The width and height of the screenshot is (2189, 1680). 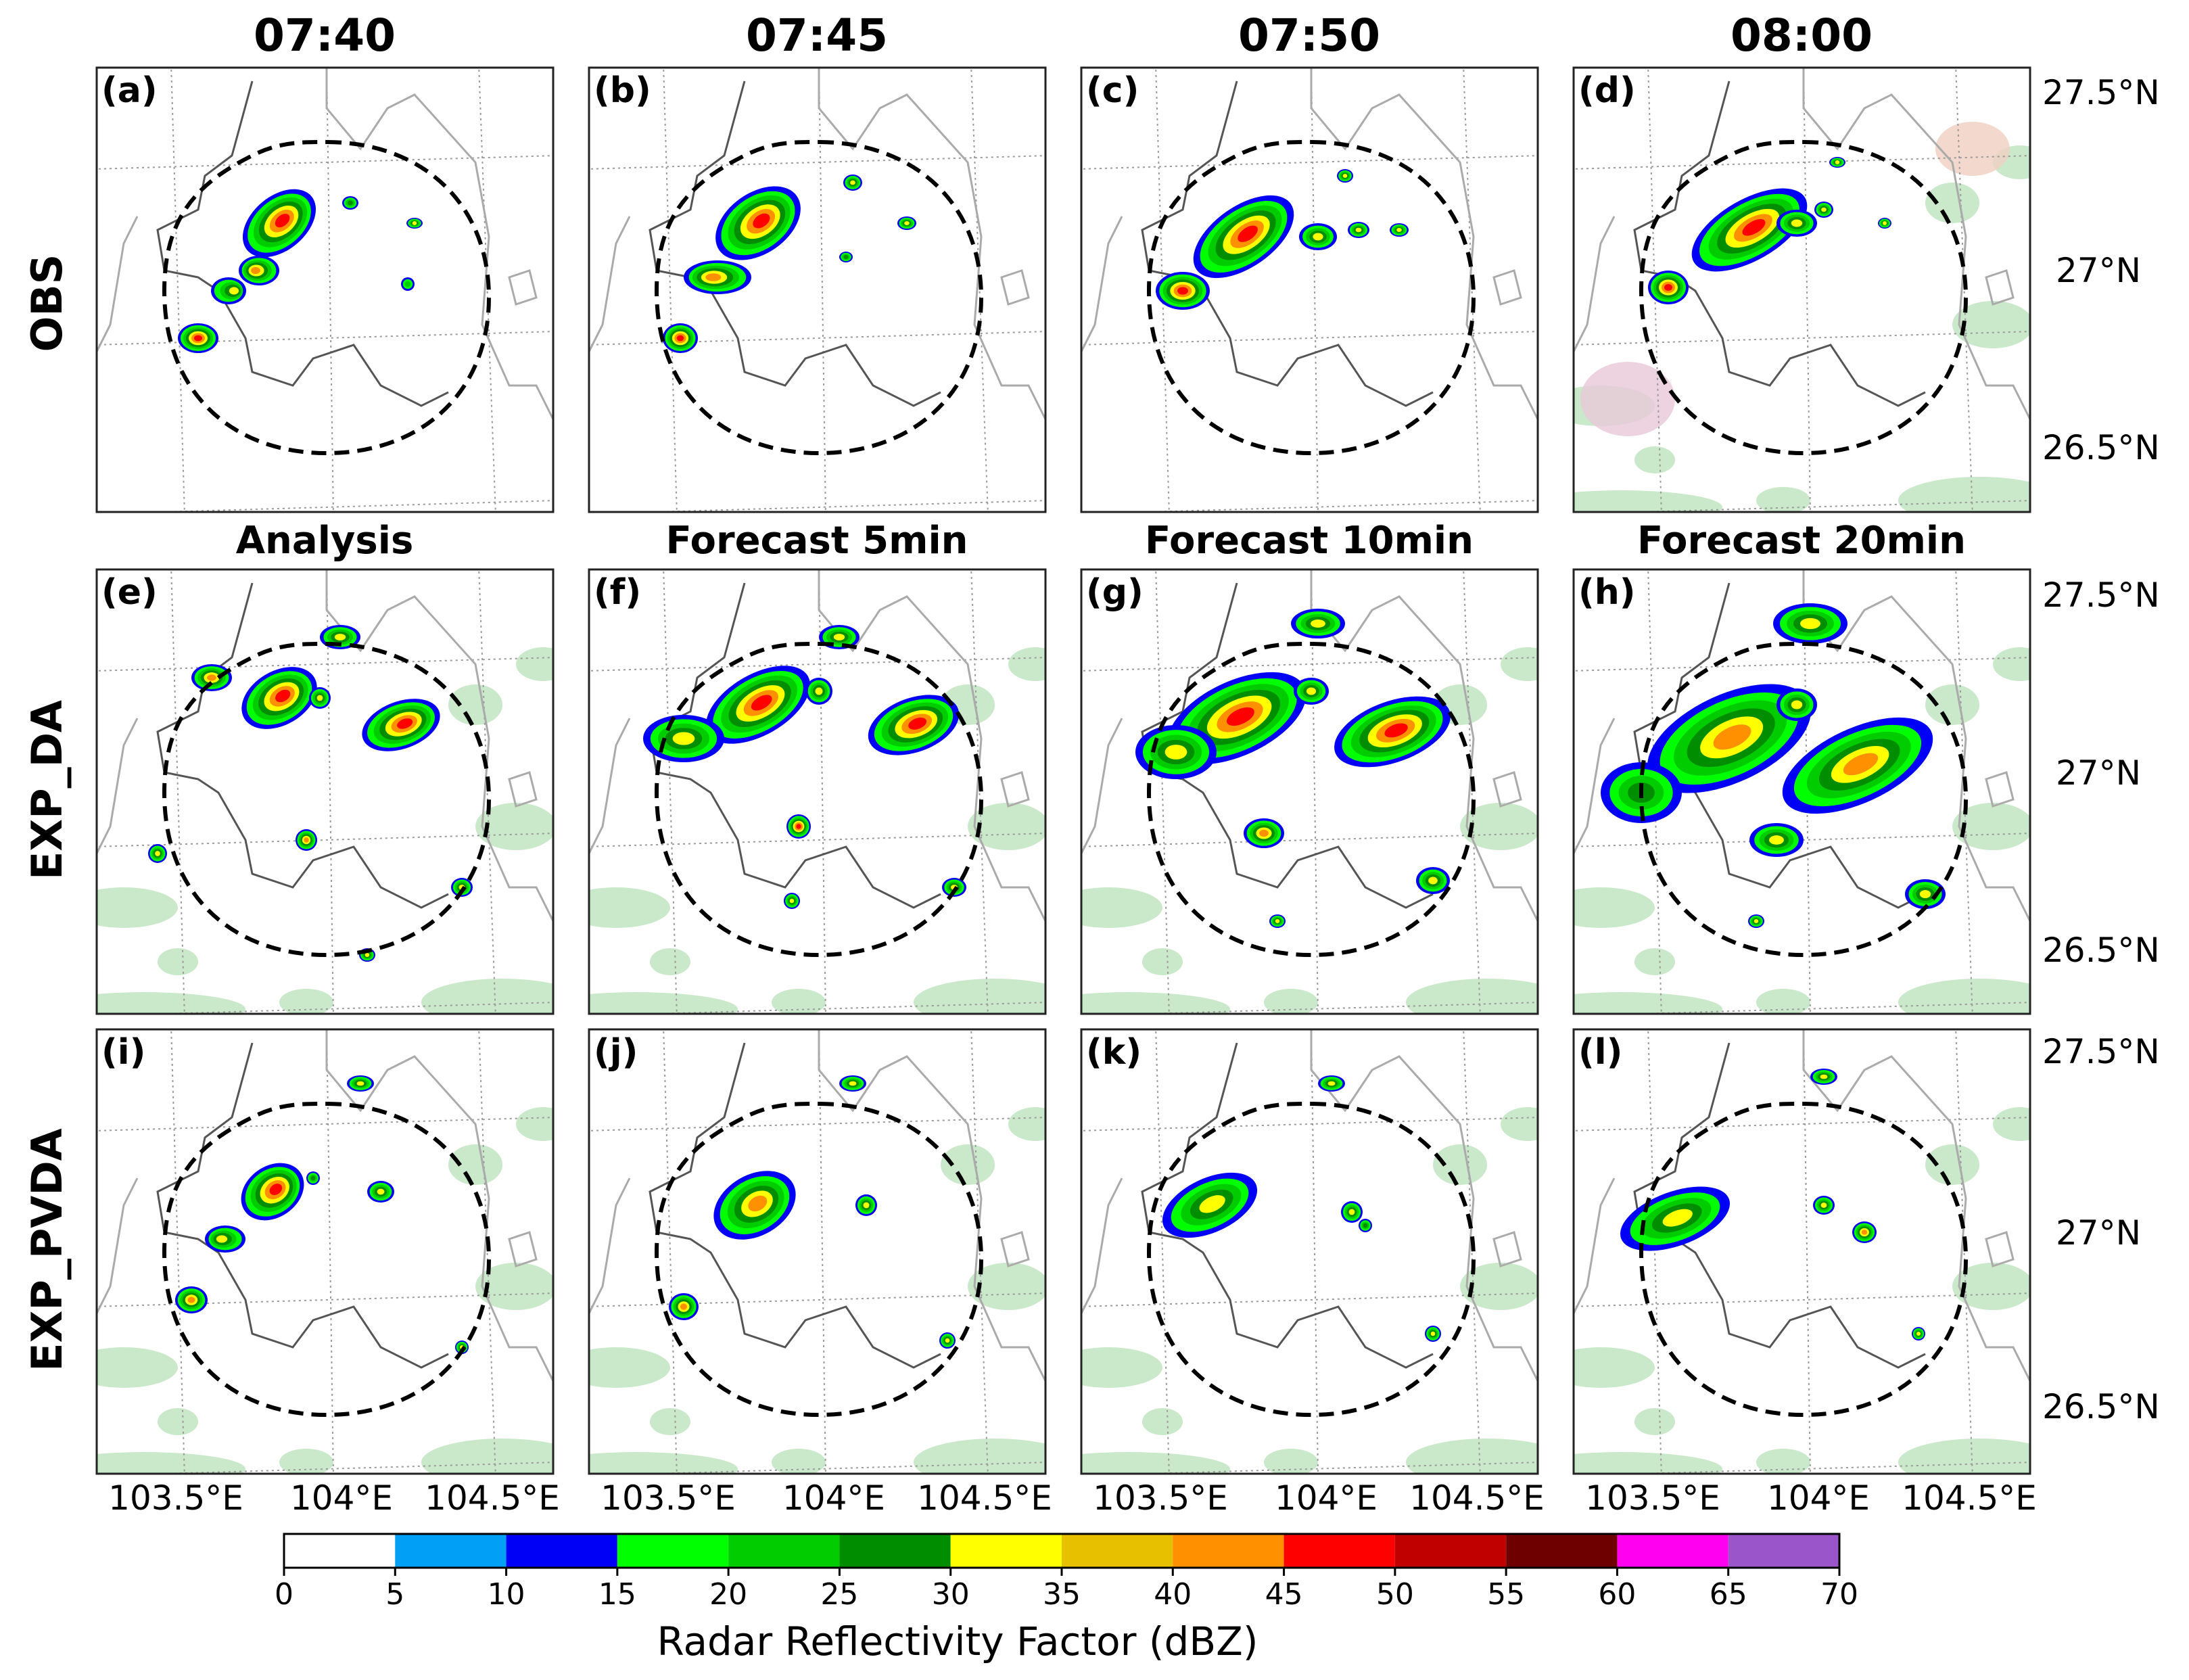 I want to click on lat-label-27-row2: 27°N, so click(x=2099, y=773).